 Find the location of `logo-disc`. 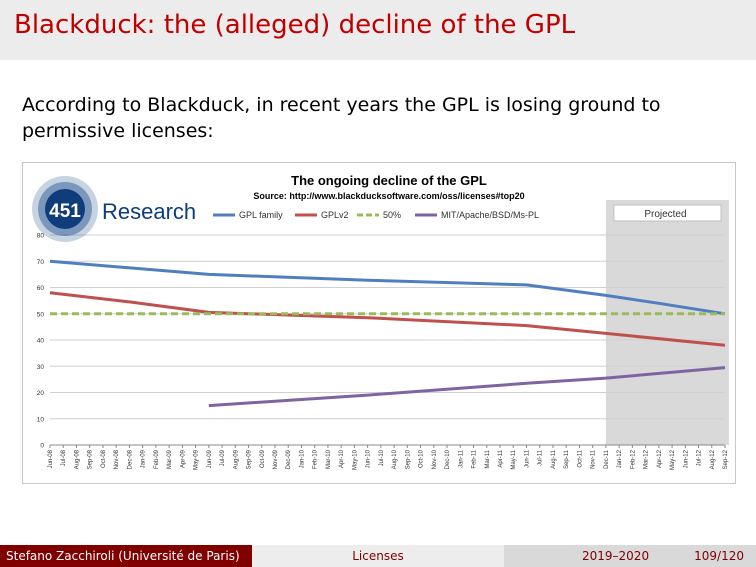

logo-disc is located at coordinates (65, 209).